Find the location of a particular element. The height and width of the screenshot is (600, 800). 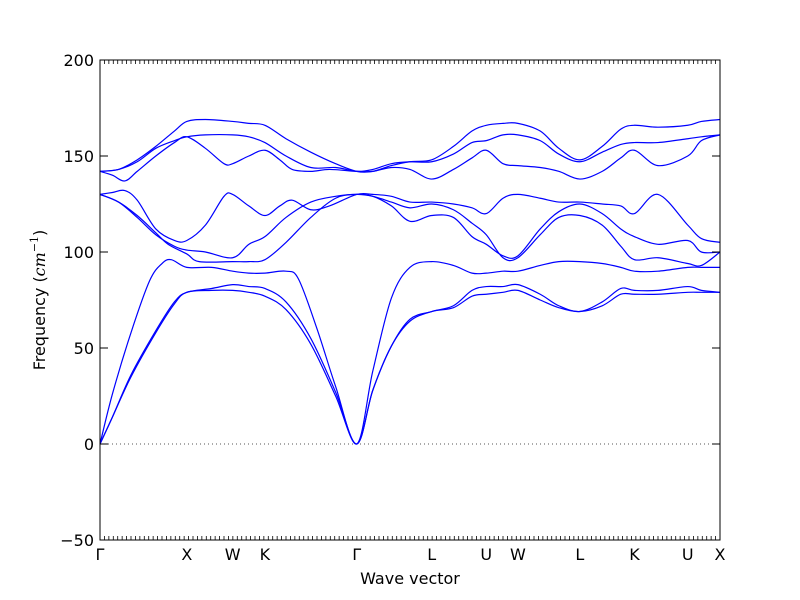

y-axis-label-suffix: ) is located at coordinates (39, 233).